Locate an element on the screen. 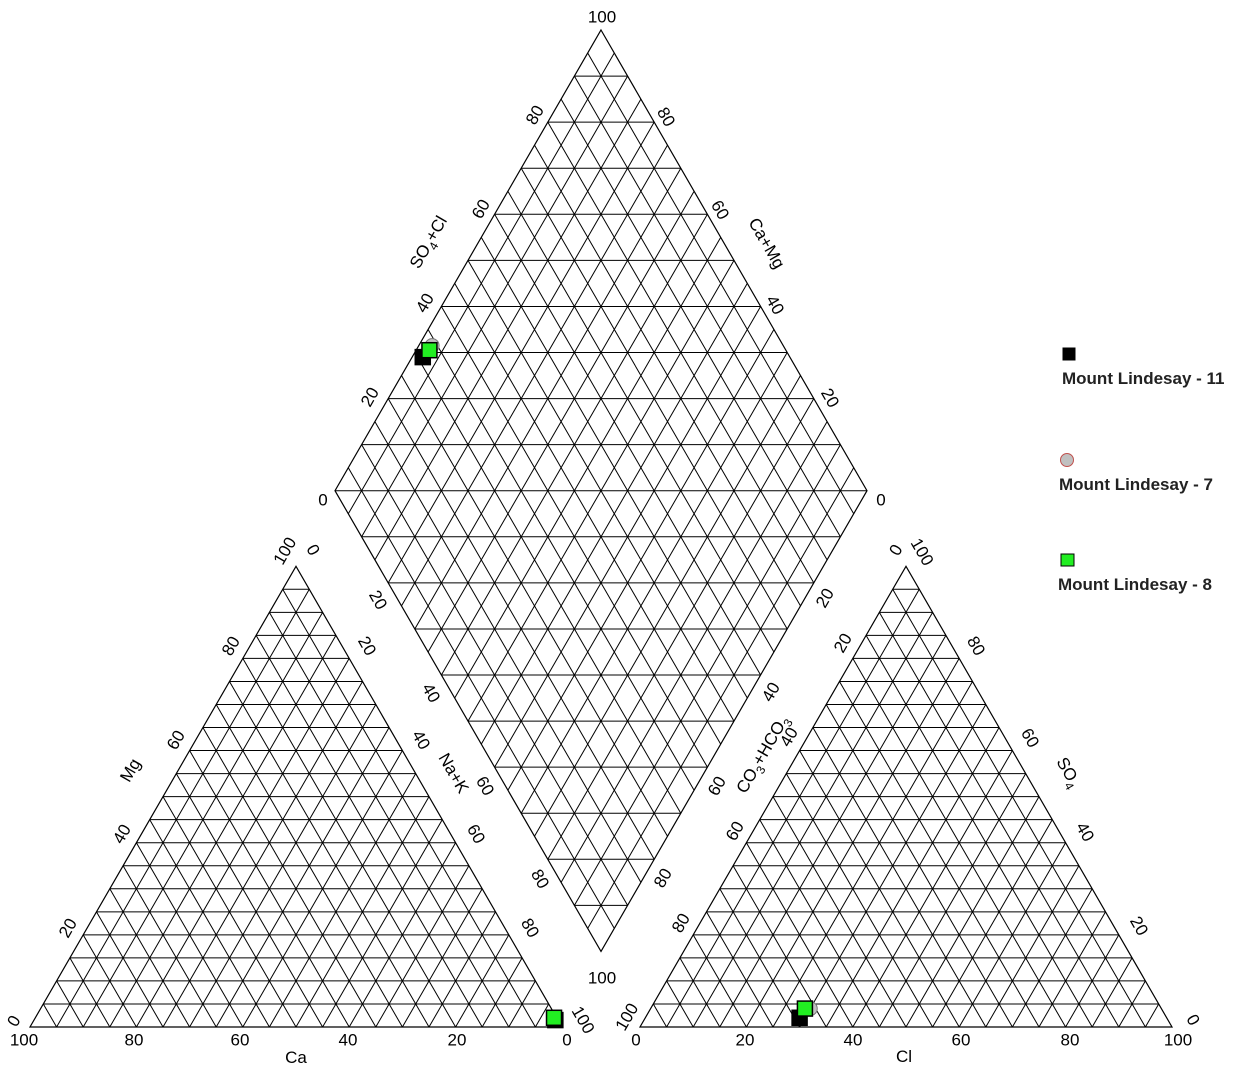  cation-left-tick-label: 80 is located at coordinates (231, 646).